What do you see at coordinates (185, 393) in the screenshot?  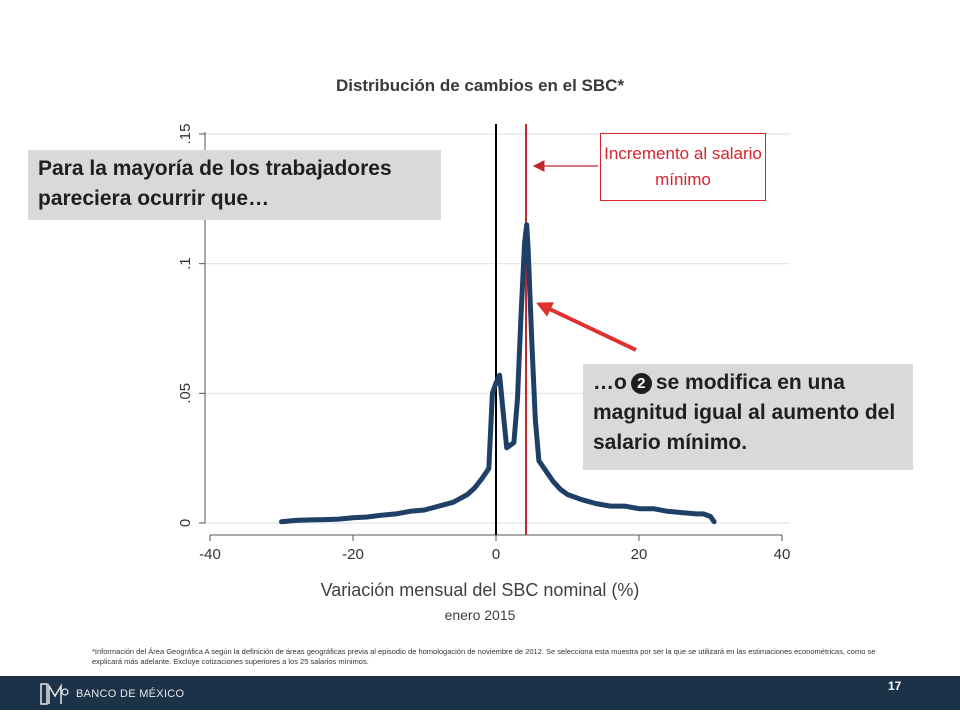 I see `y-tick-label-1: .05` at bounding box center [185, 393].